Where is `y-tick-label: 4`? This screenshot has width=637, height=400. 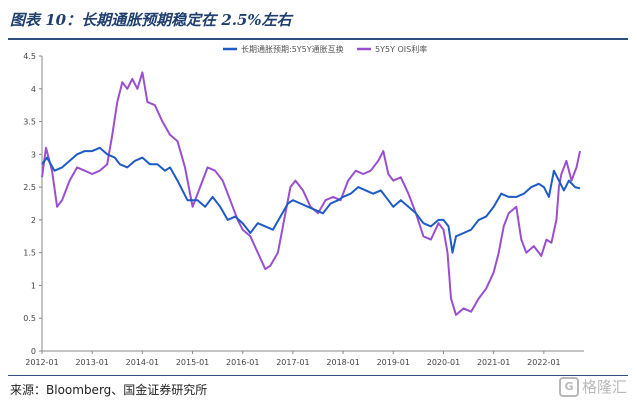
y-tick-label: 4 is located at coordinates (33, 89).